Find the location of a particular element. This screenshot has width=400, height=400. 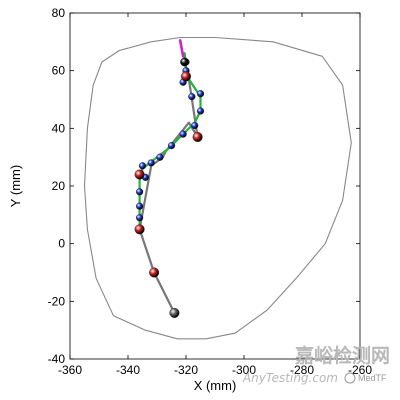

watermark-source: MedTF is located at coordinates (372, 378).